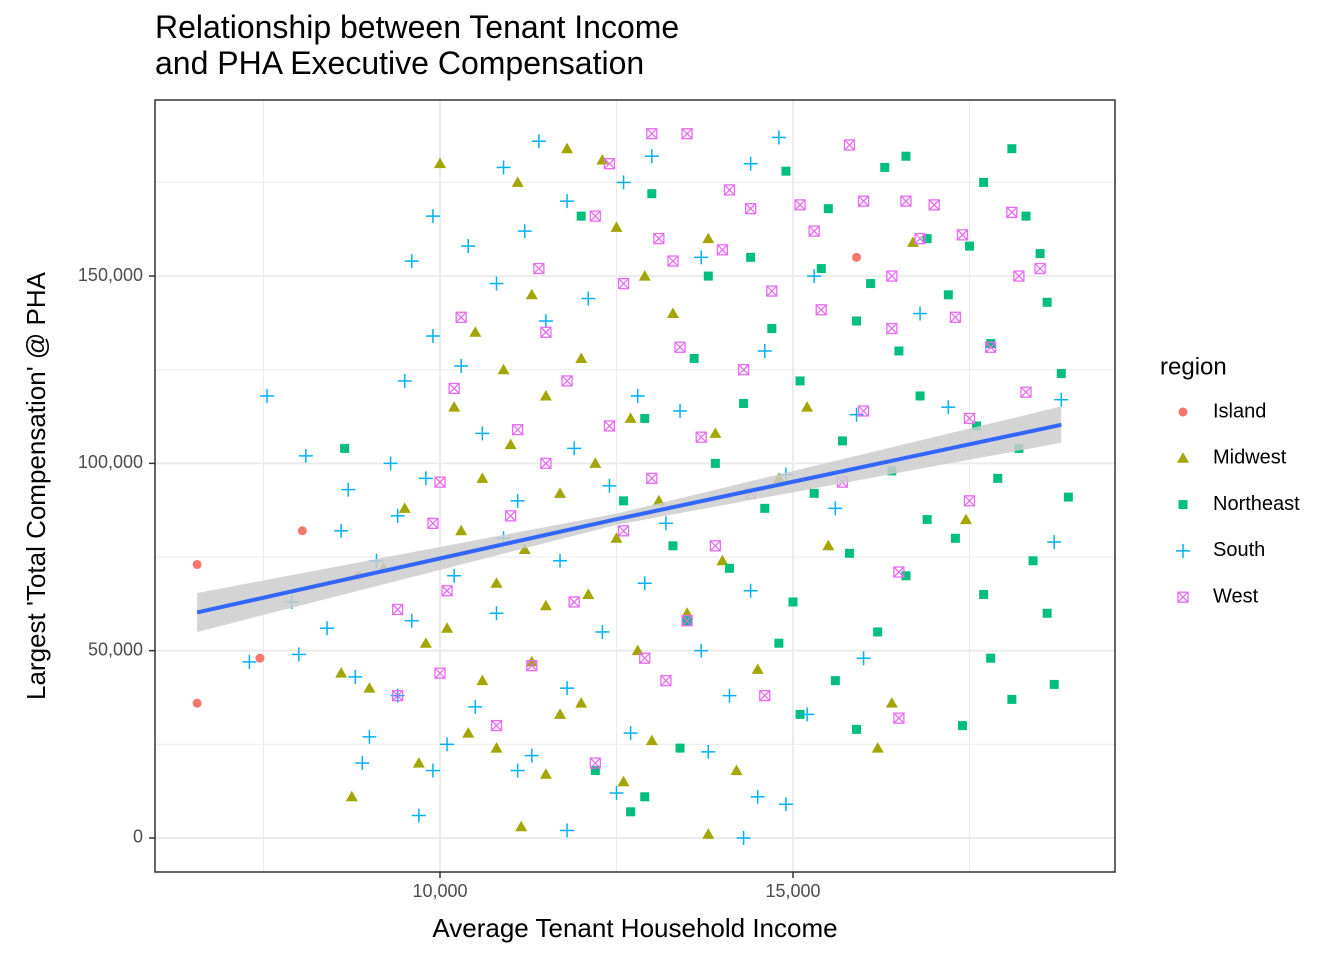  What do you see at coordinates (629, 518) in the screenshot?
I see `trend-line` at bounding box center [629, 518].